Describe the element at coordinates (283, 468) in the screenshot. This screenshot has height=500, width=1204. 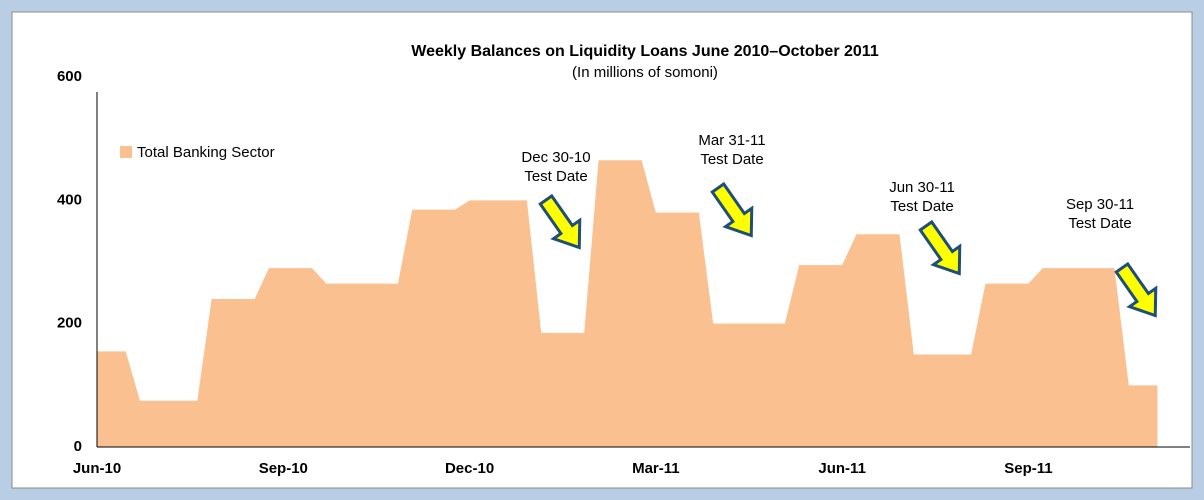
I see `x-tick-label: Sep-10` at that location.